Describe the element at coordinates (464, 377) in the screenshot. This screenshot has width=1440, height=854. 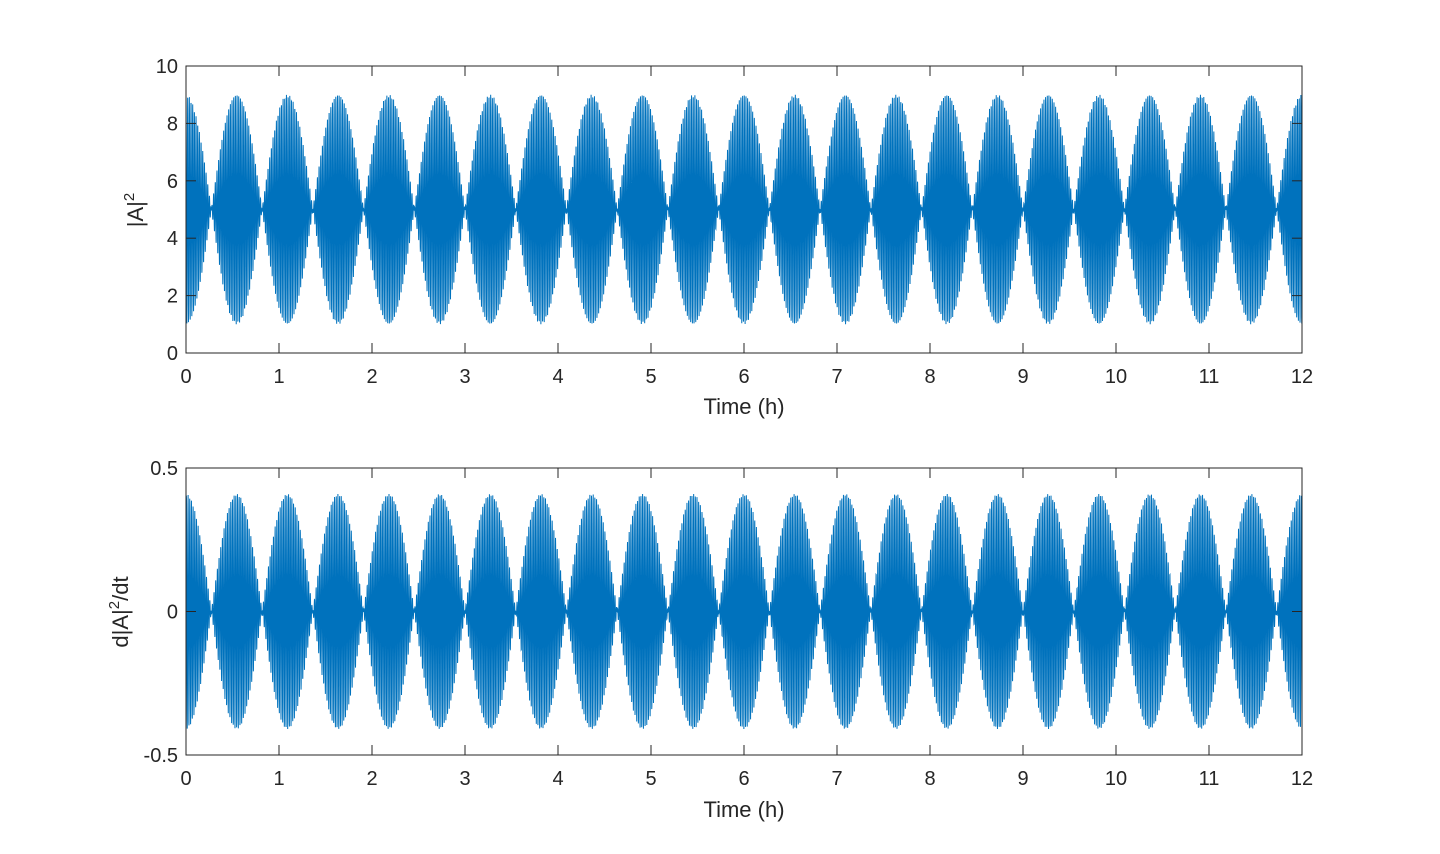
I see `top-xtick-label: 3` at that location.